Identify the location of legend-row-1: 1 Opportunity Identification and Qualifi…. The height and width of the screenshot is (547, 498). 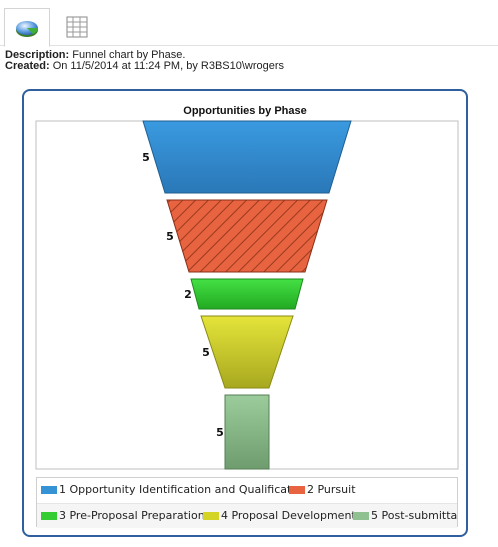
(247, 490).